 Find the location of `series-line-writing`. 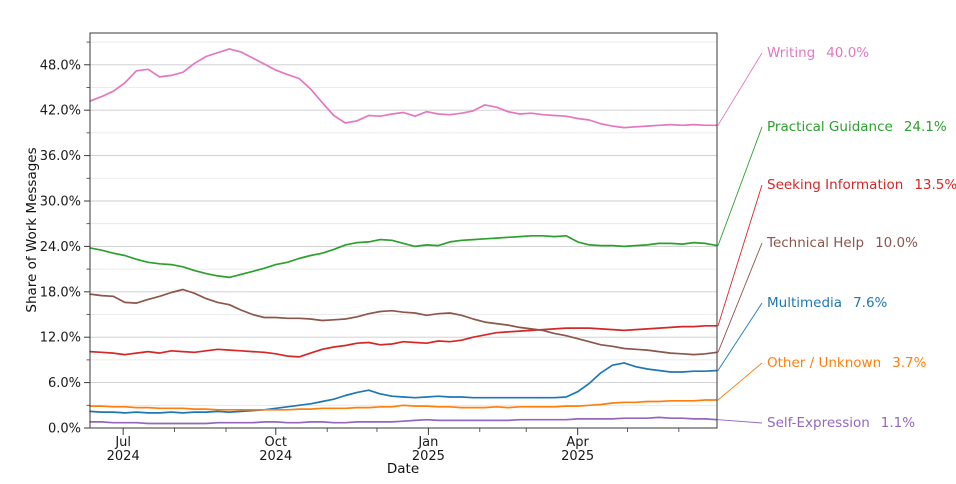

series-line-writing is located at coordinates (403, 88).